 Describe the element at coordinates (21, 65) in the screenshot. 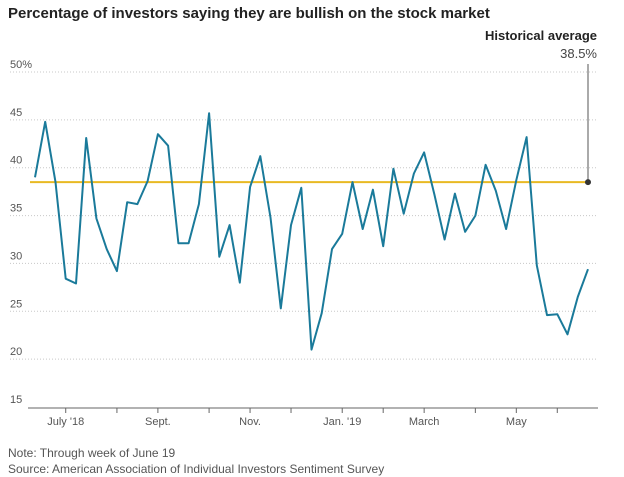

I see `y-tick-label-50: 50%` at that location.